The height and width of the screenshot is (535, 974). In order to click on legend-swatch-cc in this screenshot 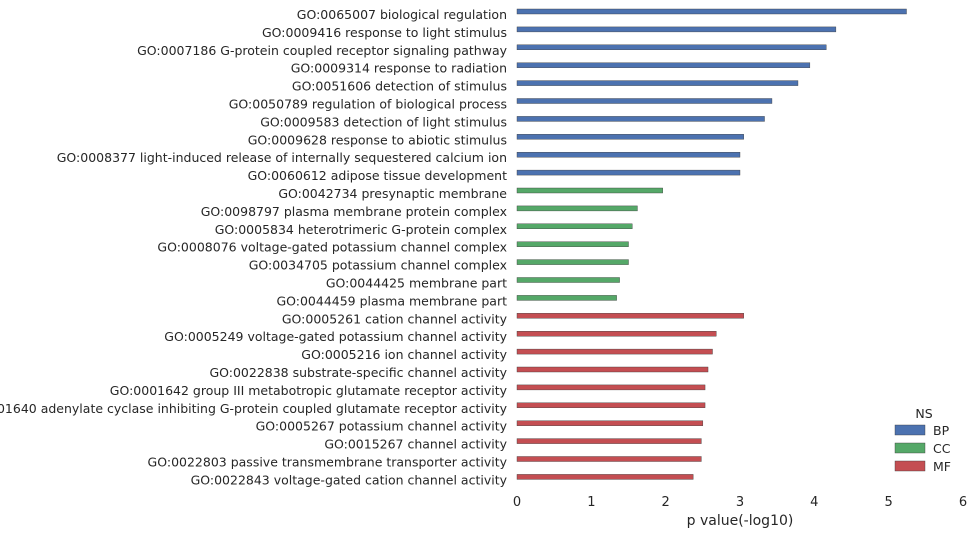, I will do `click(910, 448)`.